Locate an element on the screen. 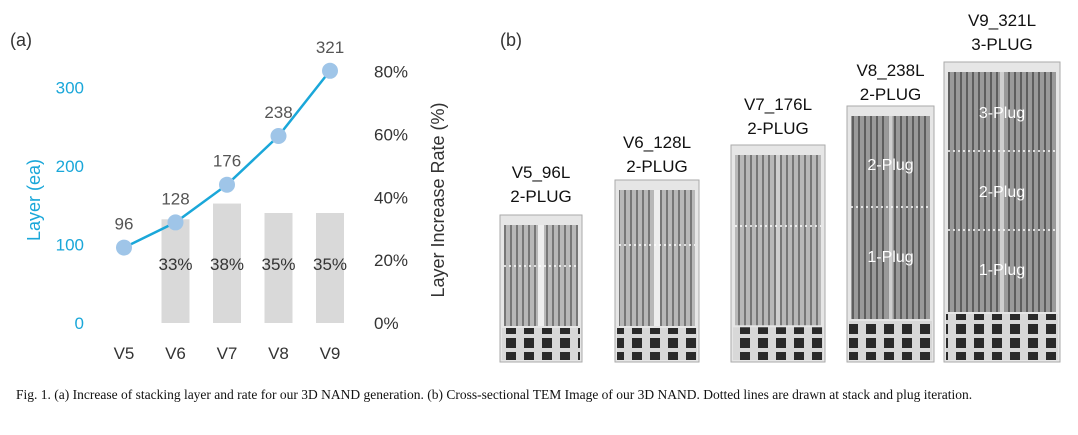  left-axis-ticks: 0 100 200 300 is located at coordinates (70, 205).